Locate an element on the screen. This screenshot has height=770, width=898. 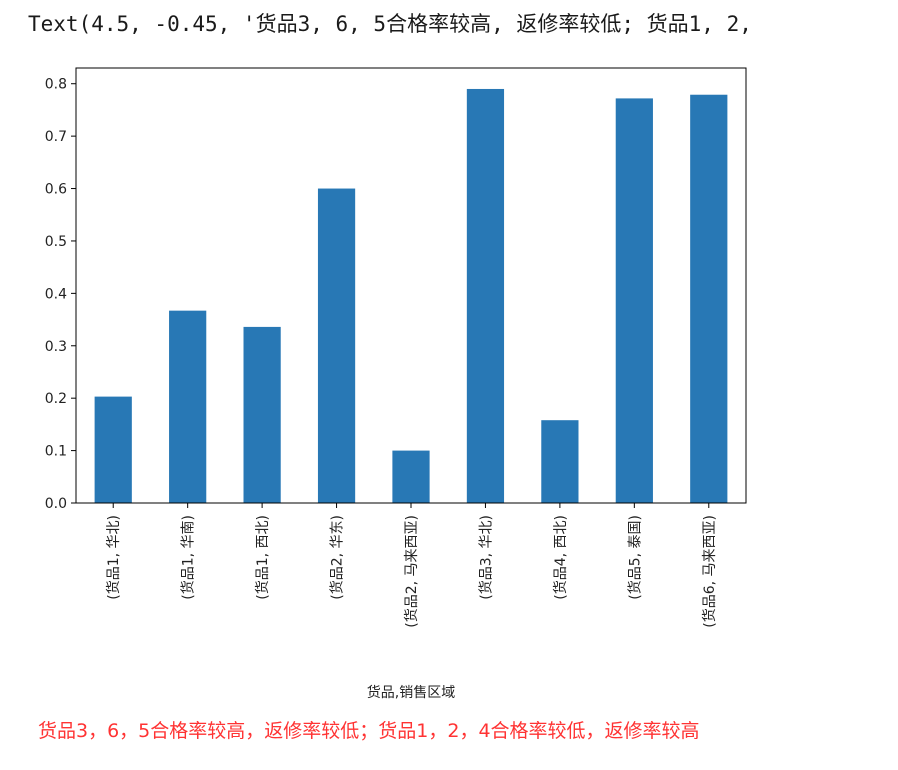
y-tick-label: 0.1 is located at coordinates (56, 452).